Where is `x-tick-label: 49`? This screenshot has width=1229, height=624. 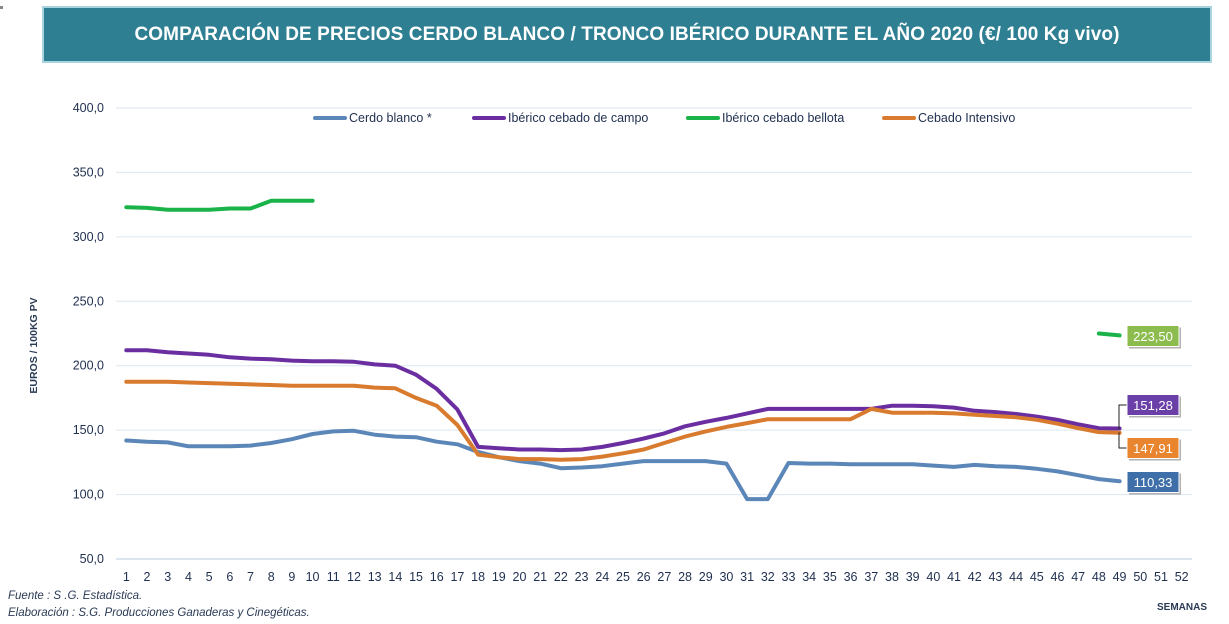 x-tick-label: 49 is located at coordinates (1120, 577).